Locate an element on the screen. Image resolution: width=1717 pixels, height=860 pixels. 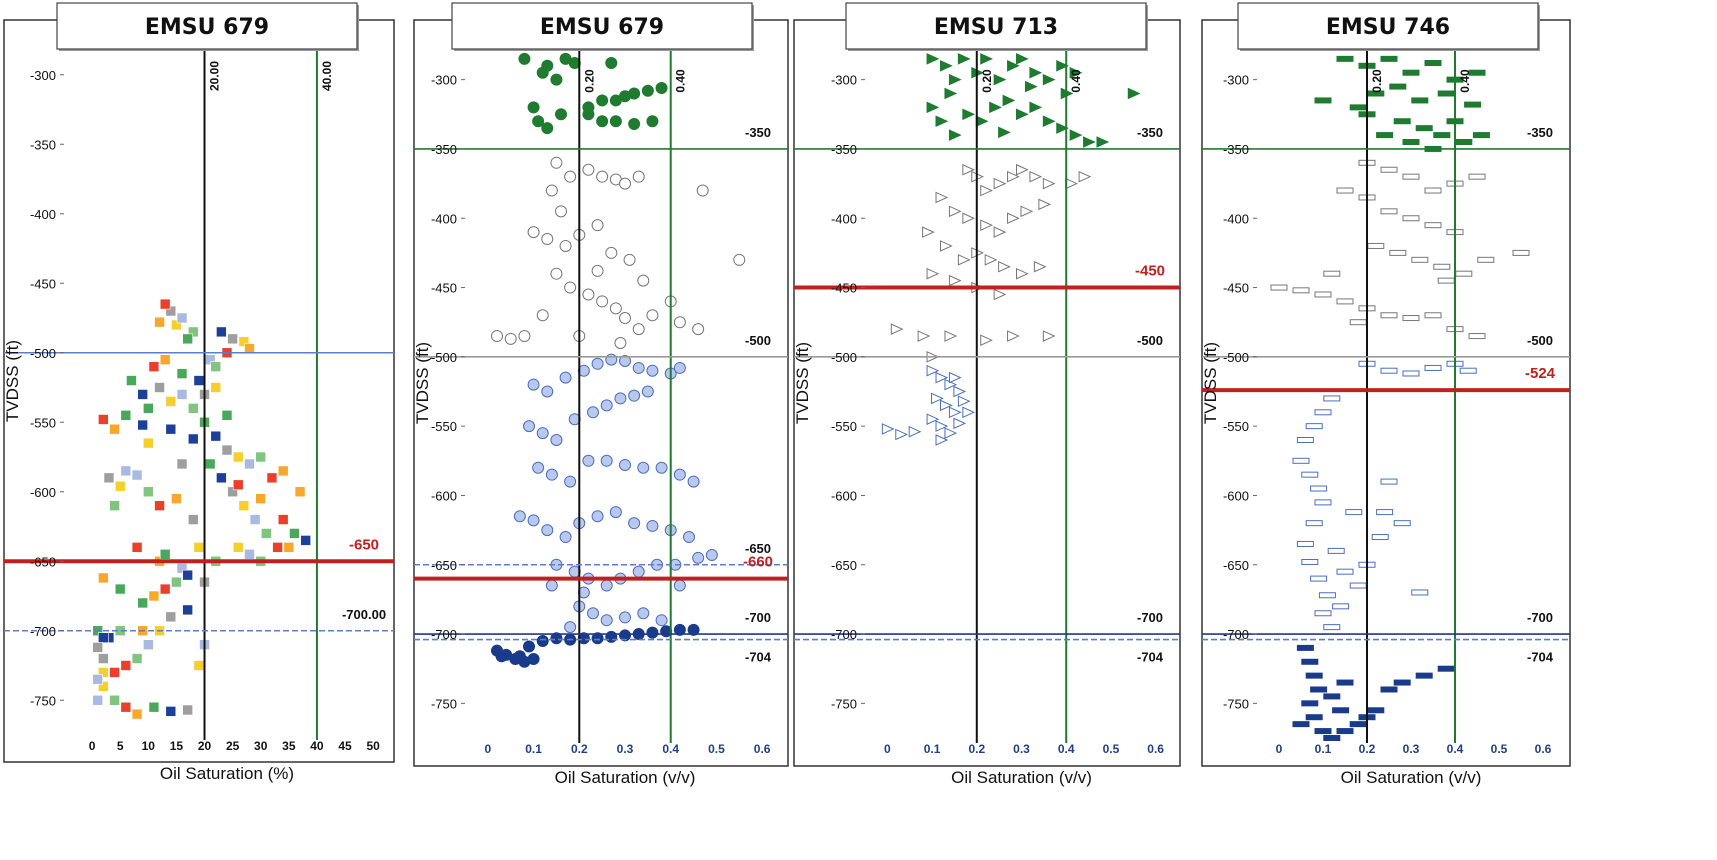
hline-label: -500 is located at coordinates (758, 340).